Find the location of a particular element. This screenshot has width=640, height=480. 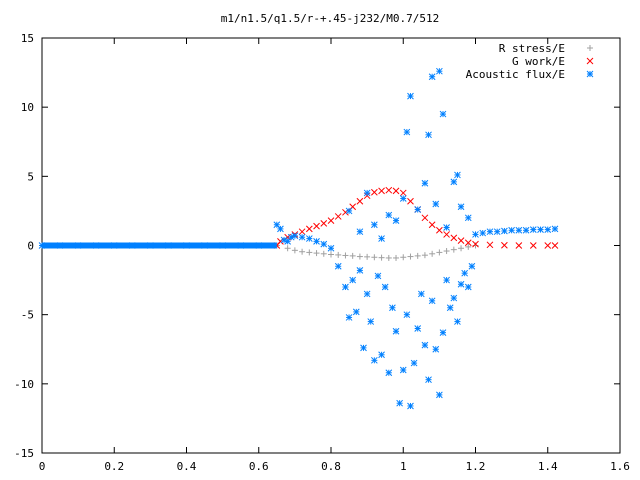

legend-marker is located at coordinates (590, 74).